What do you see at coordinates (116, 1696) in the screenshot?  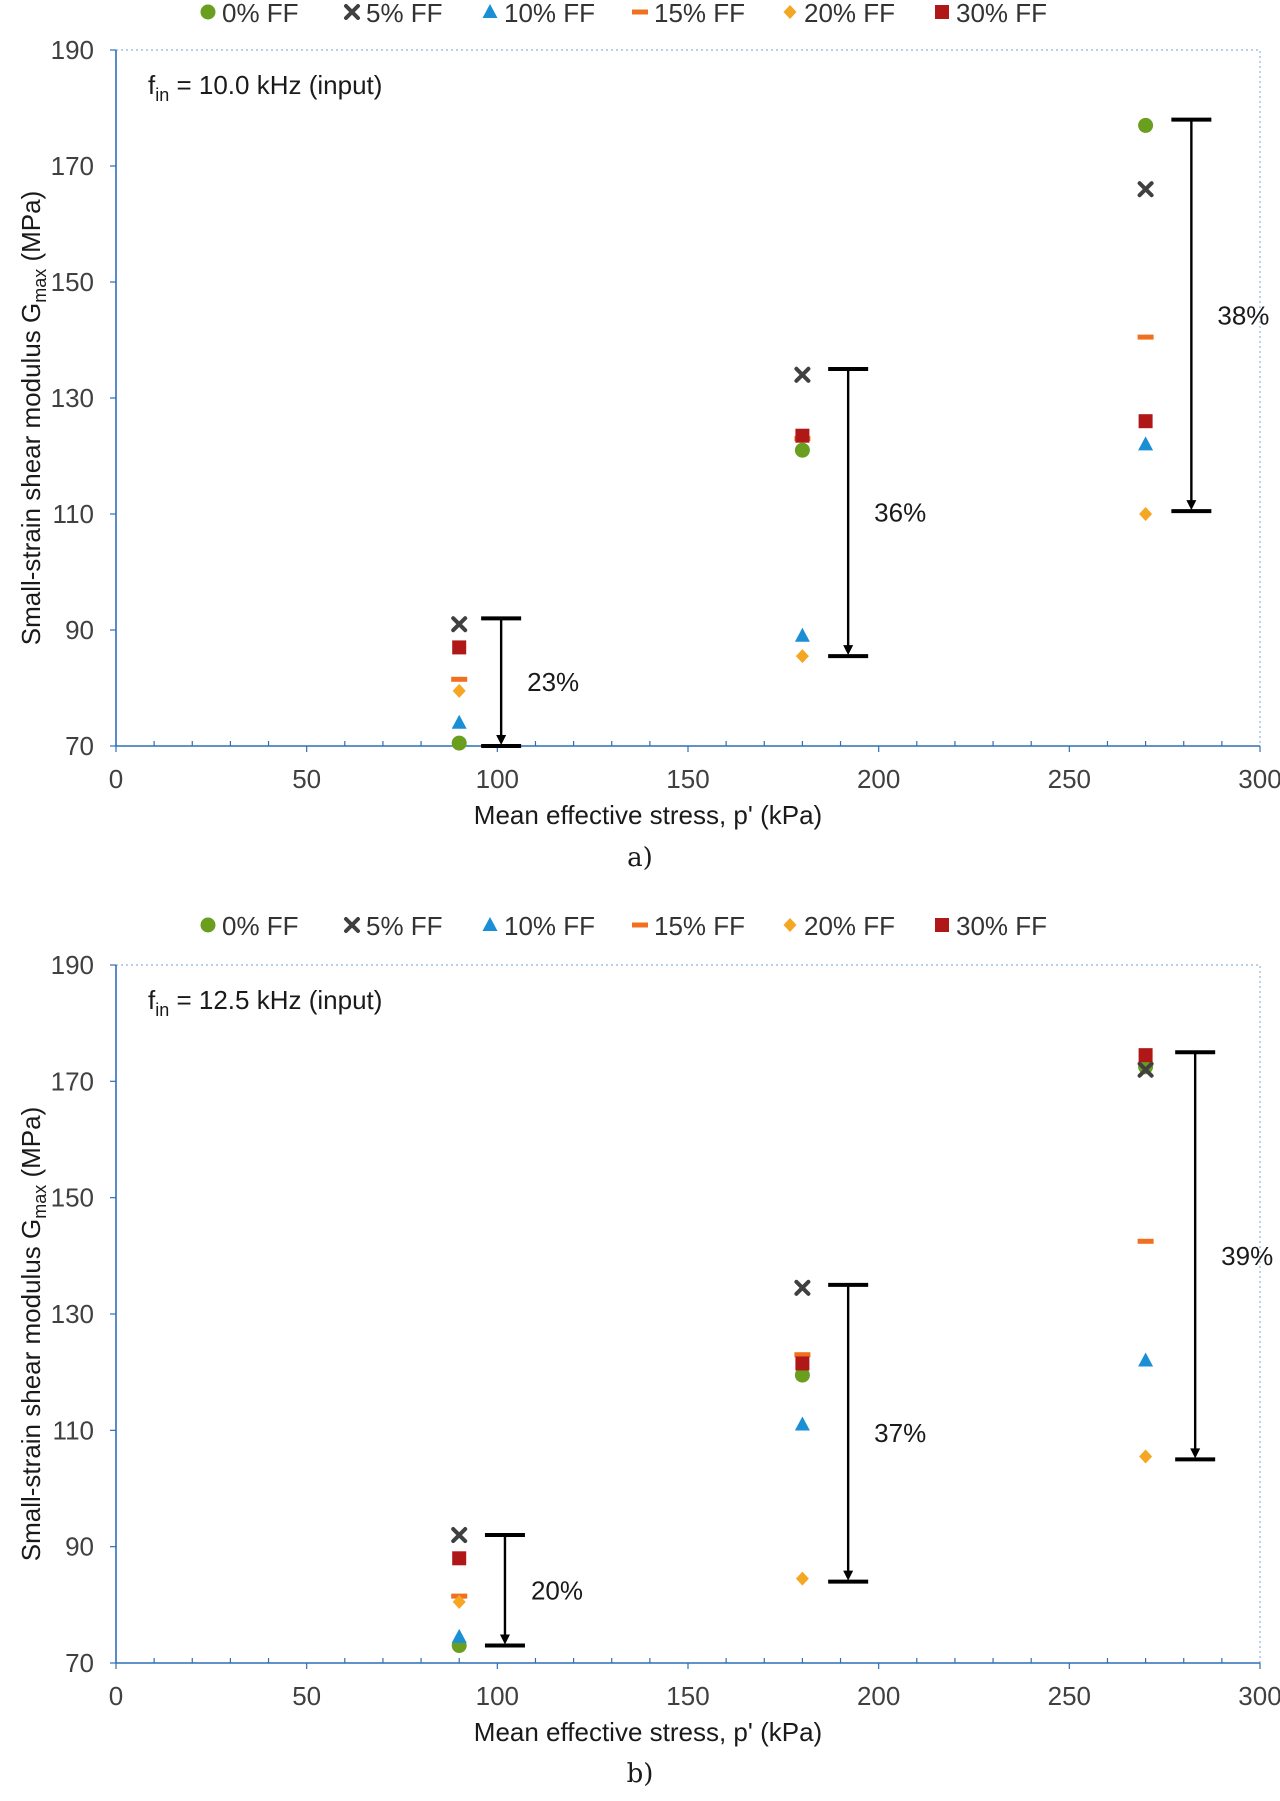 I see `x-tick-label: 0` at bounding box center [116, 1696].